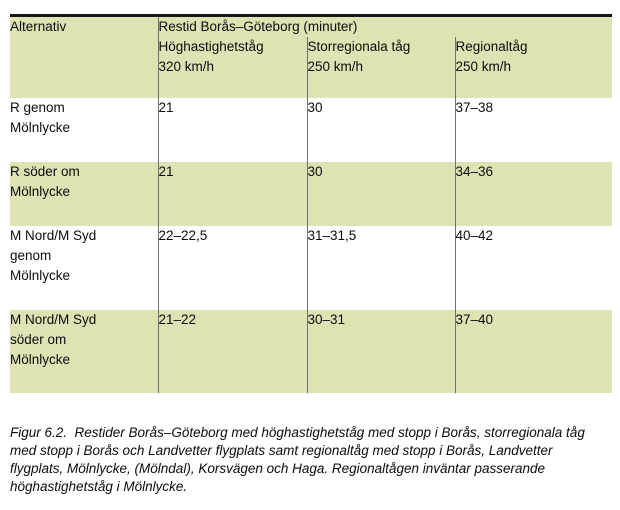  I want to click on row-label: R söder om Mölnlycke, so click(84, 194).